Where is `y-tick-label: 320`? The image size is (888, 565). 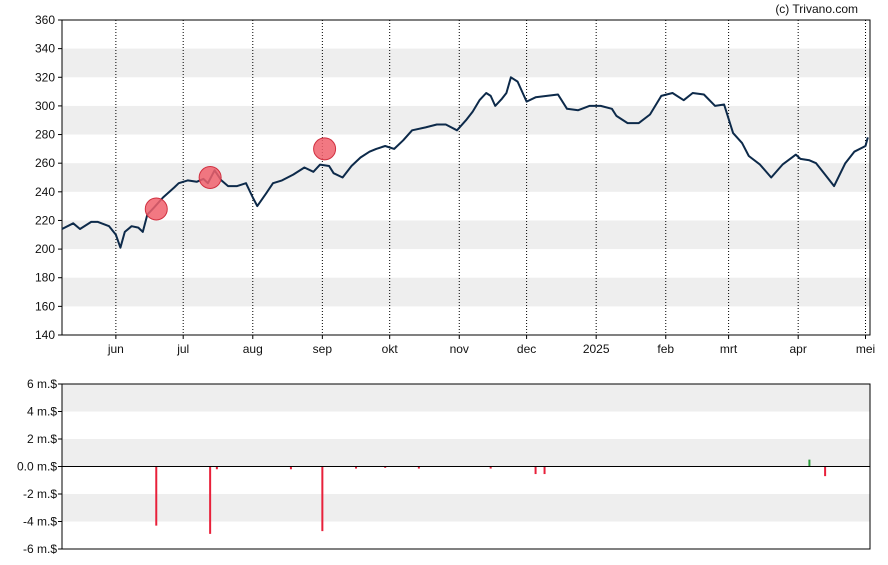
y-tick-label: 320 is located at coordinates (45, 77).